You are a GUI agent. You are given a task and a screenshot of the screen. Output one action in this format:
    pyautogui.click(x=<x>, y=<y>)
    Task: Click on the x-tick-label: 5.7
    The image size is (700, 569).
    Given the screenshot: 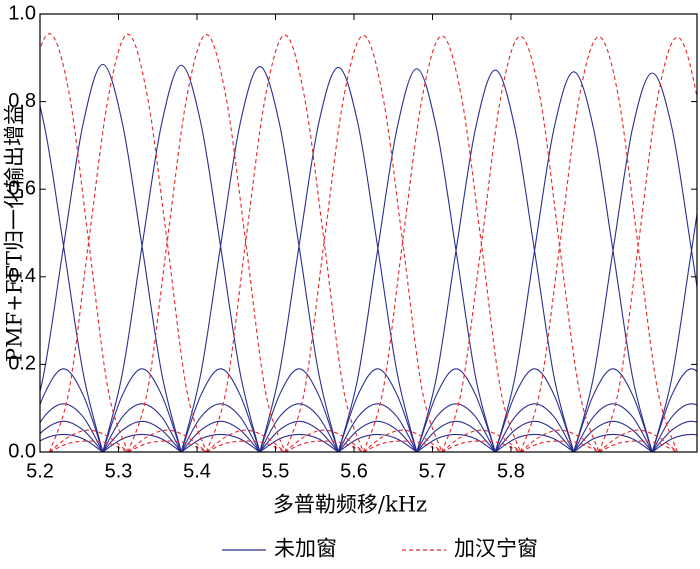 What is the action you would take?
    pyautogui.click(x=433, y=471)
    